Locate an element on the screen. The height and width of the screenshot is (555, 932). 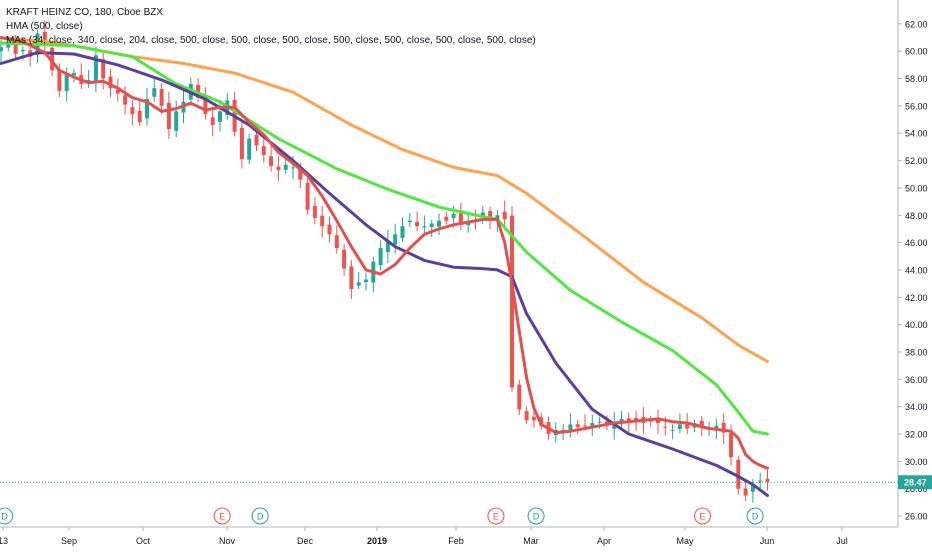
last-price-label: 28.47 is located at coordinates (915, 483).